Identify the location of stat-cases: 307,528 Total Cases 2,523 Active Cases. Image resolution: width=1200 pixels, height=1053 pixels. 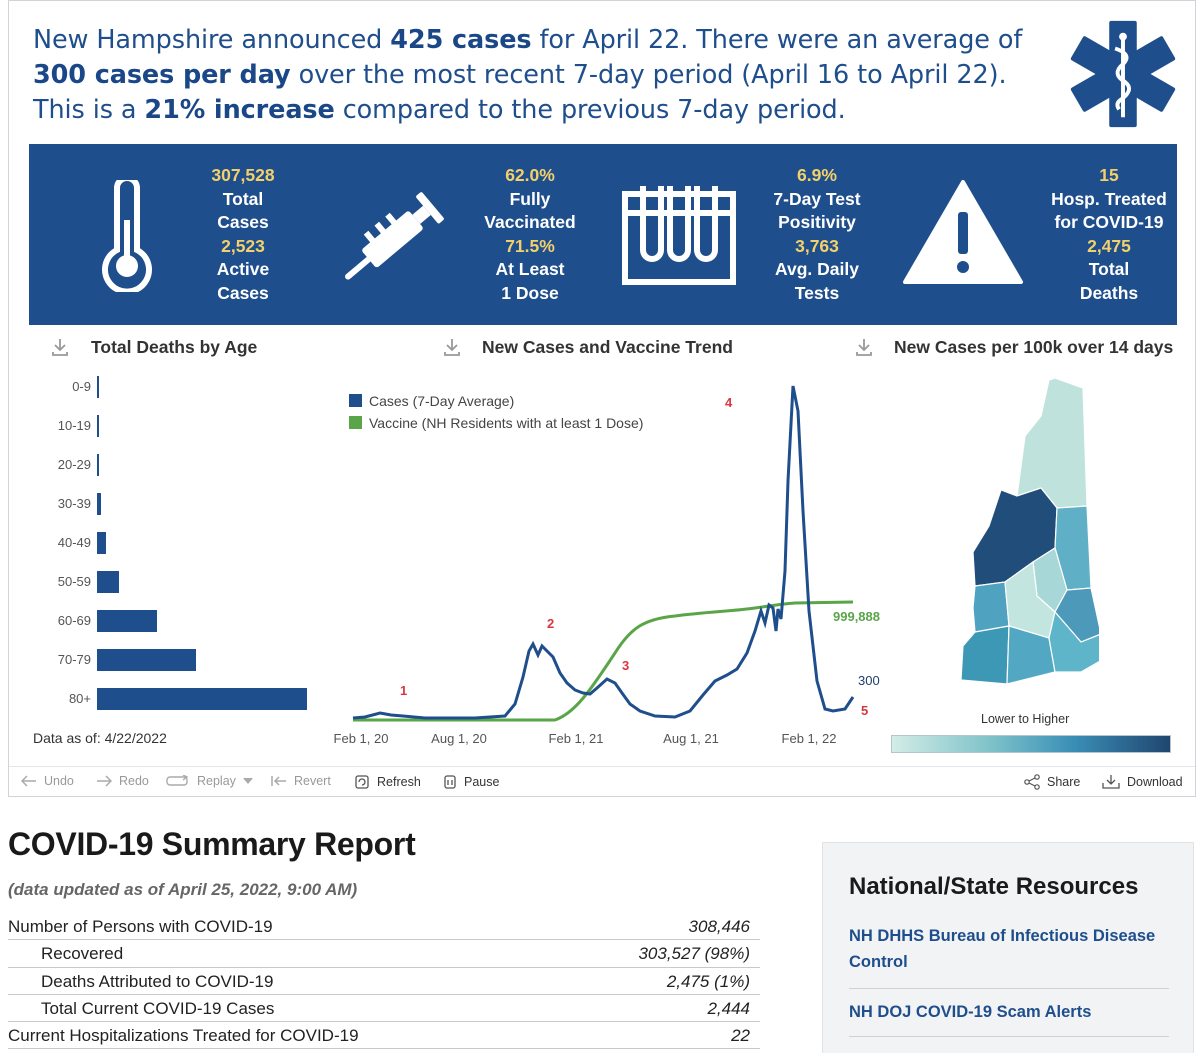
(243, 234).